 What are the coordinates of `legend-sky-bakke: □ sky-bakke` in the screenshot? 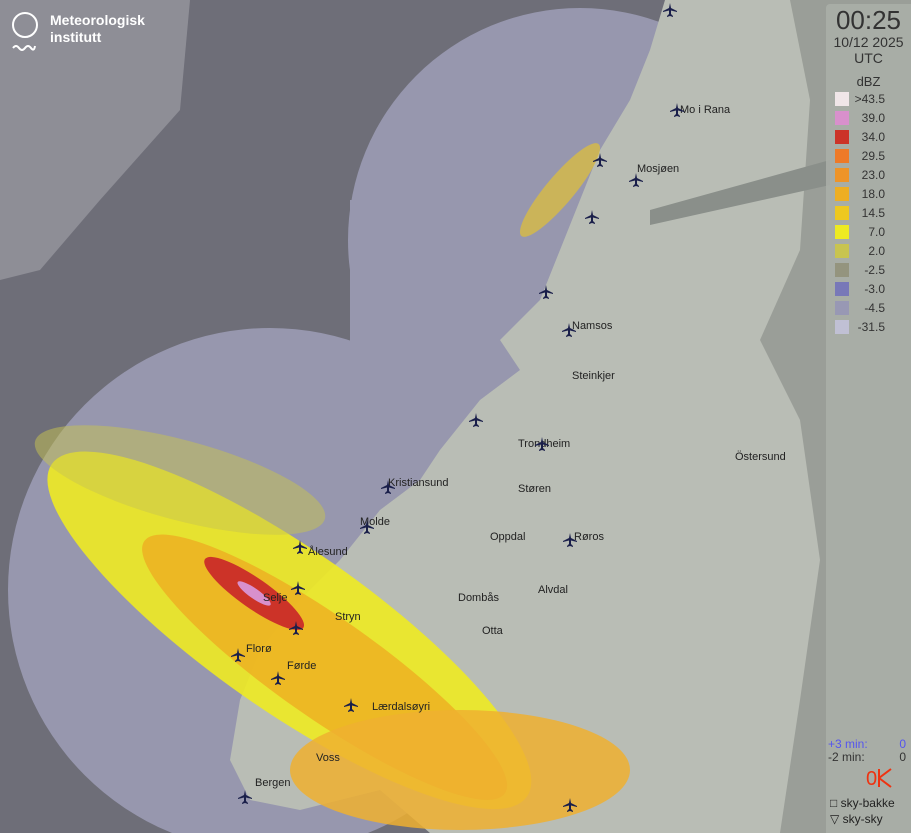 It's located at (862, 803).